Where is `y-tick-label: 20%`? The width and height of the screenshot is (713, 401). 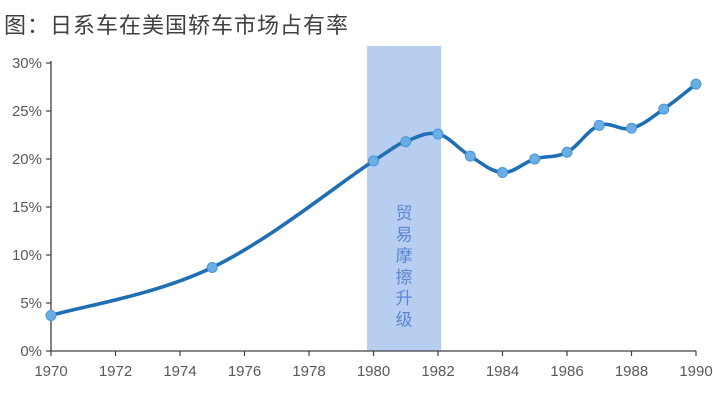
y-tick-label: 20% is located at coordinates (27, 159).